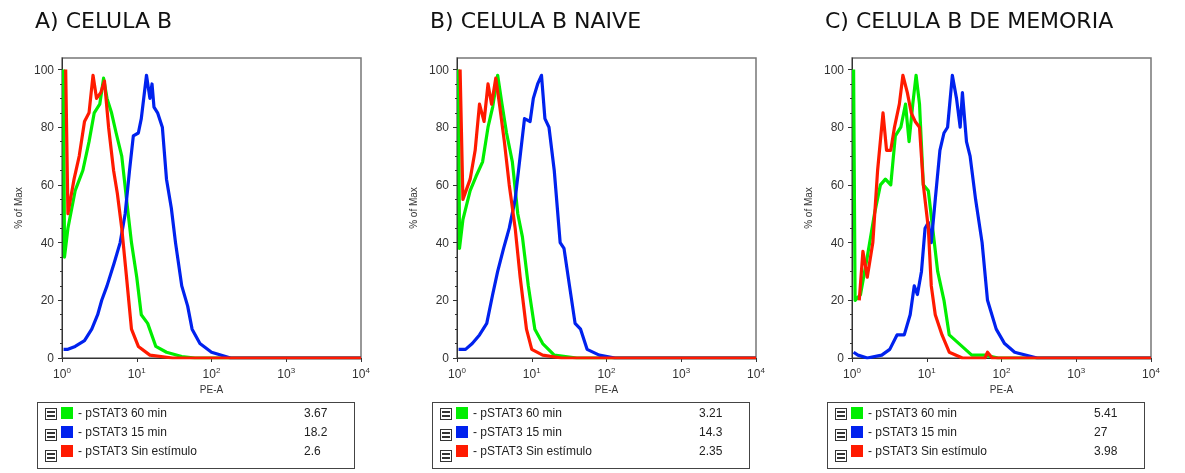  I want to click on text: 3.67, so click(316, 413).